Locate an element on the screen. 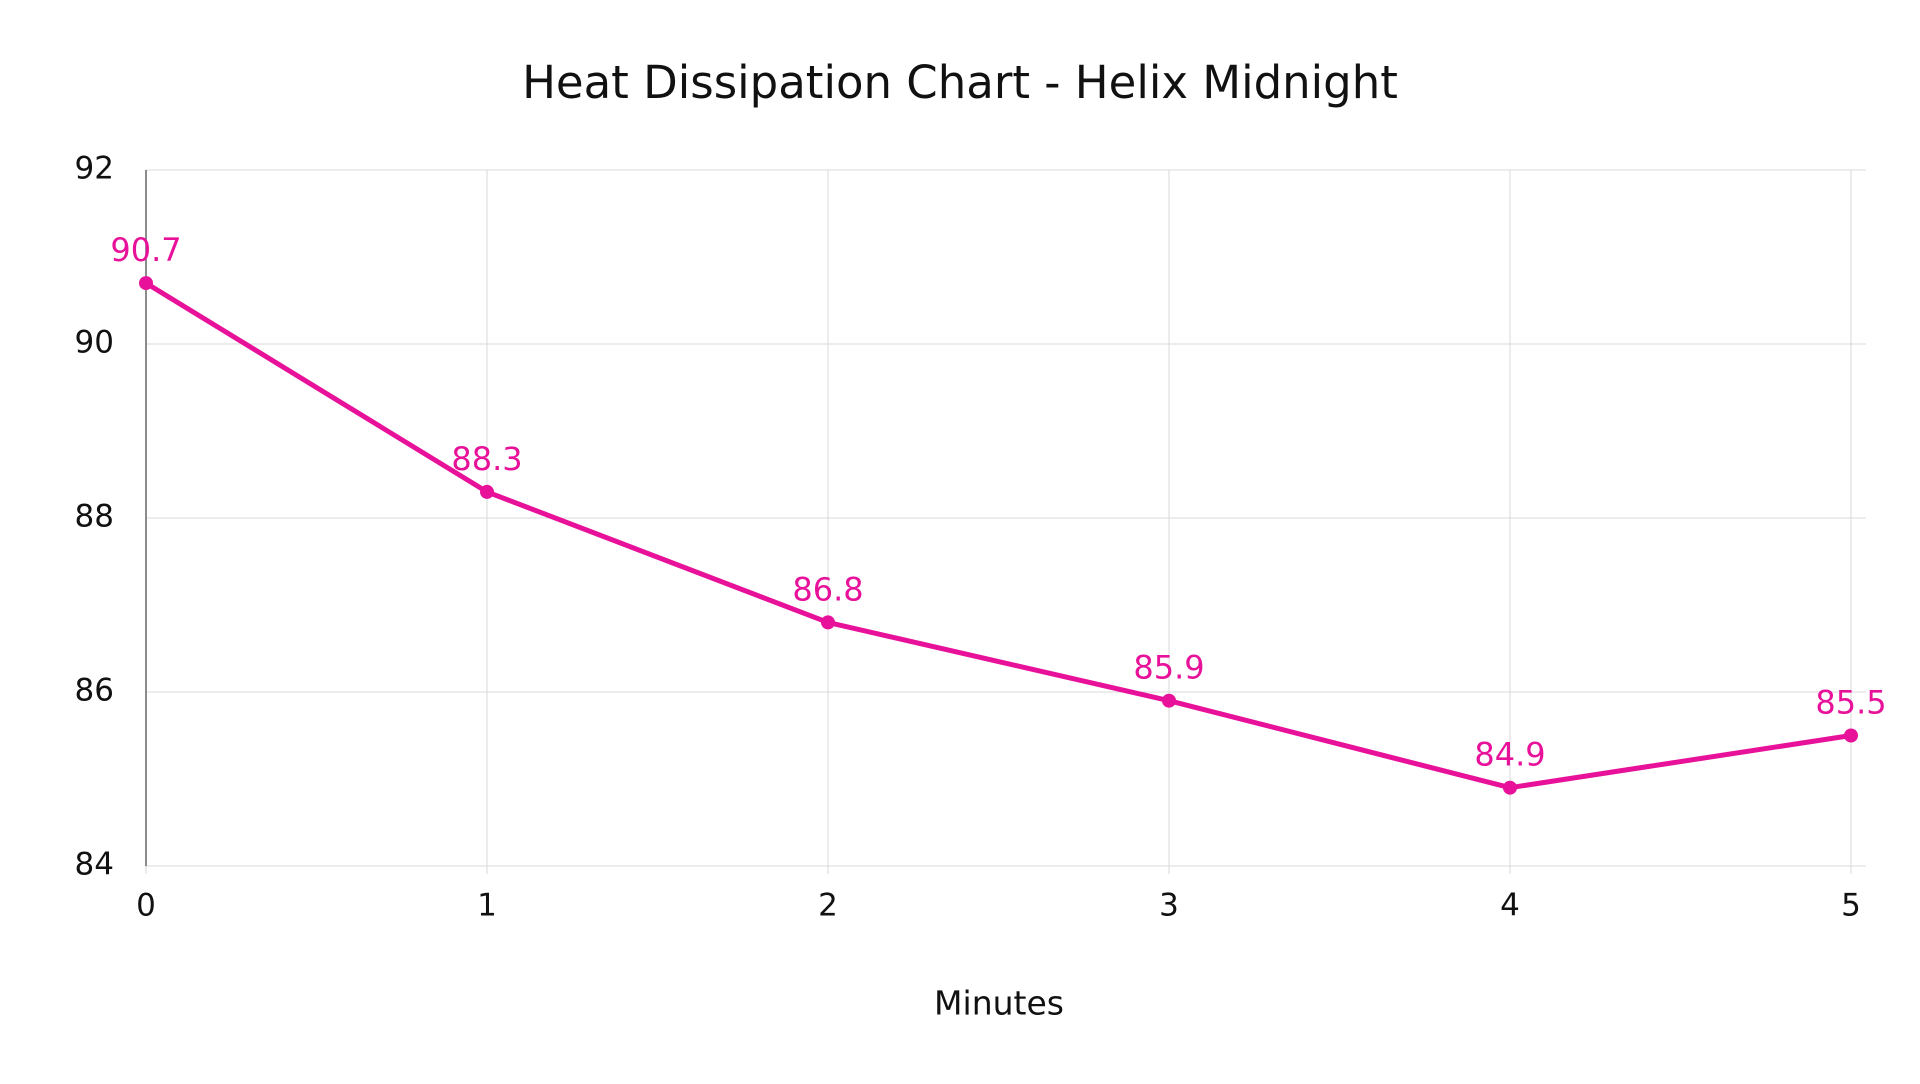 Image resolution: width=1920 pixels, height=1084 pixels. y-tick-label: 88 is located at coordinates (94, 517).